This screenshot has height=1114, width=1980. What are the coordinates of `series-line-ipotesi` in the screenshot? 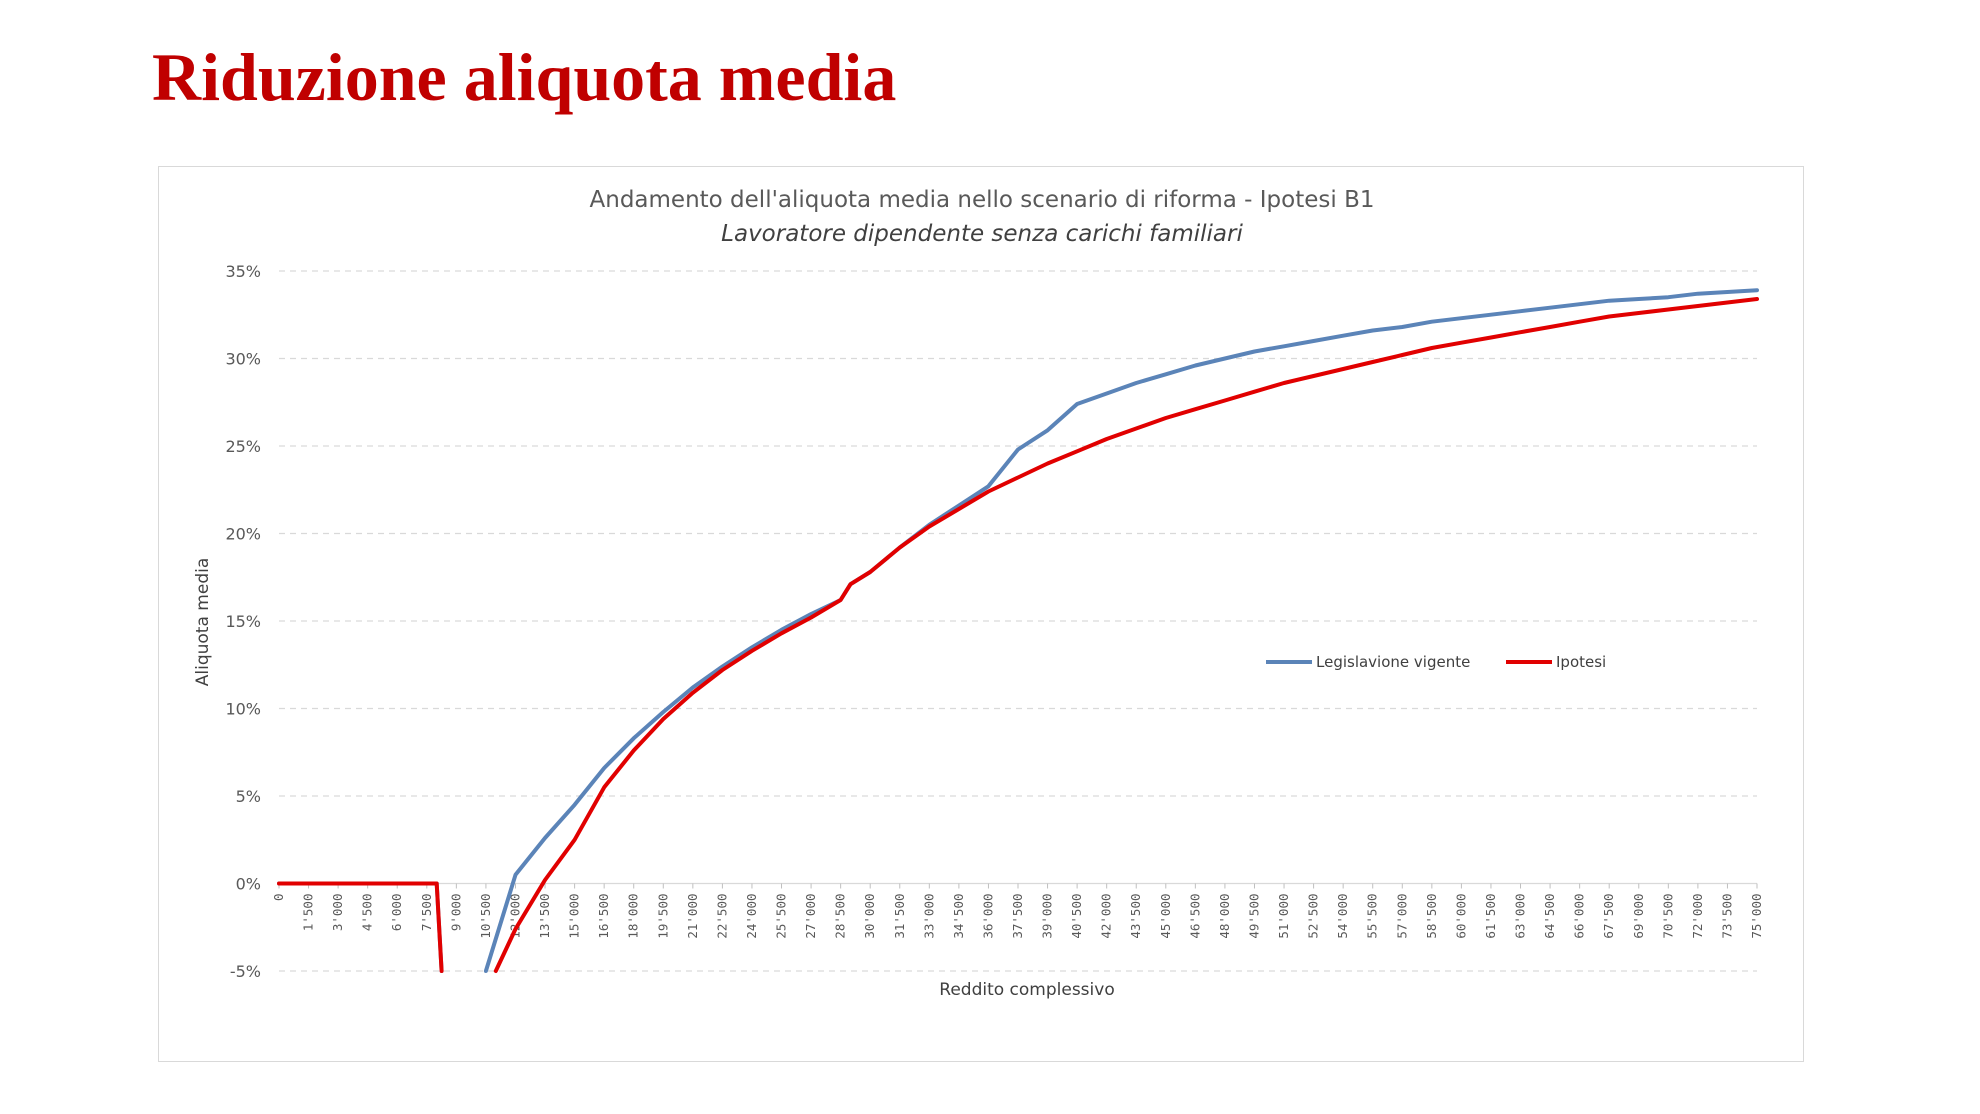 It's located at (360, 927).